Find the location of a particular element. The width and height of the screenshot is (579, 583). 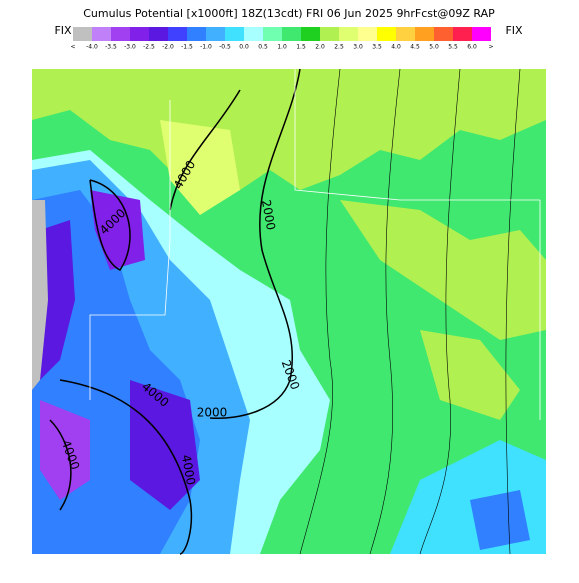

colorbar-label: 1.5 is located at coordinates (301, 47).